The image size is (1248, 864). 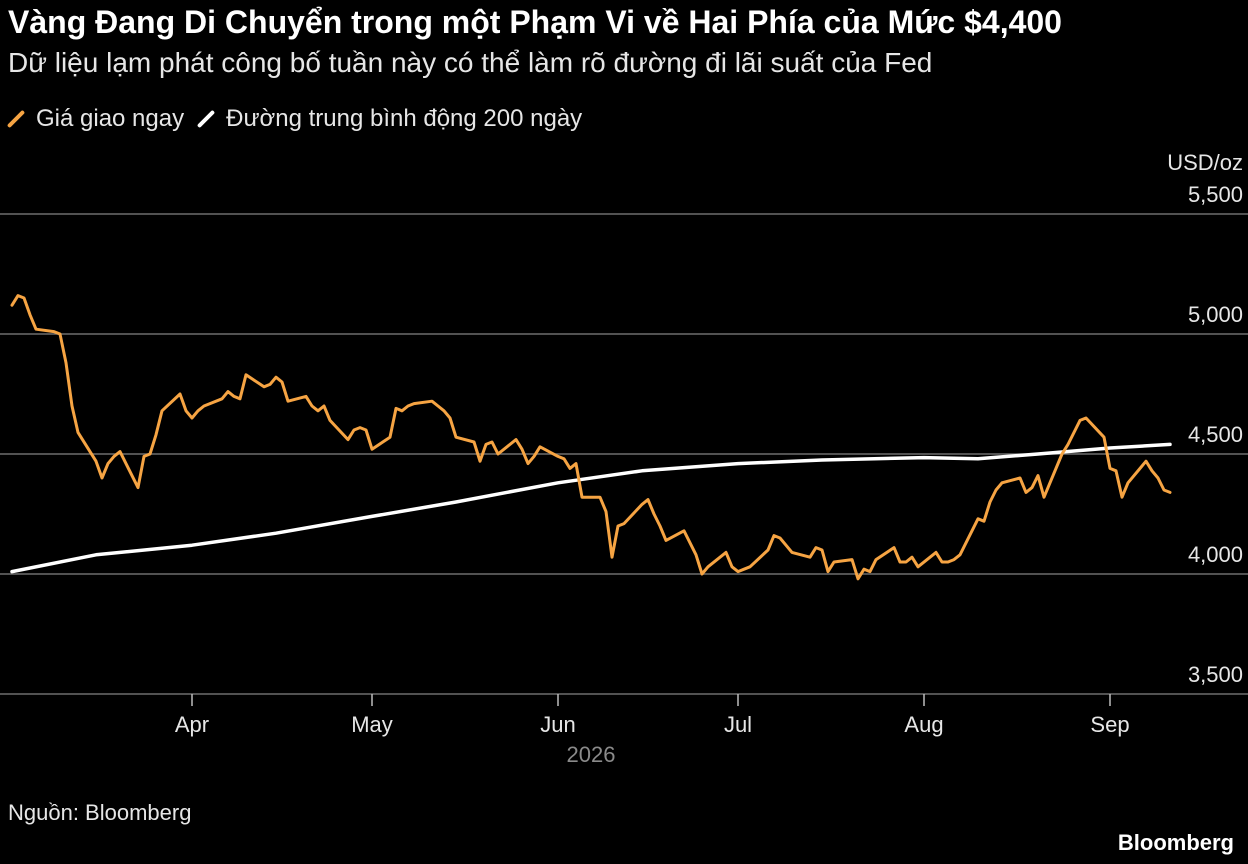 I want to click on legend-item-spot: Giá giao ngay, so click(x=96, y=119).